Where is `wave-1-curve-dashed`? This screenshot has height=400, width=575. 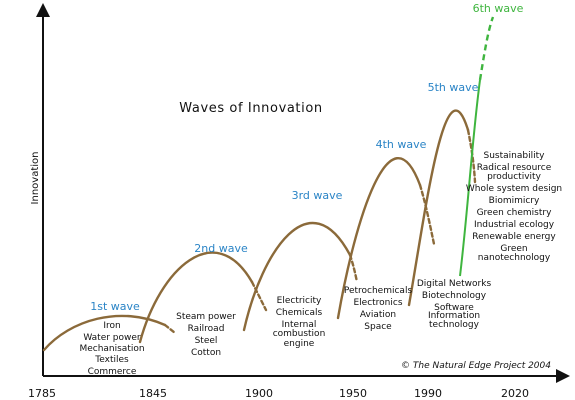 wave-1-curve-dashed is located at coordinates (170, 329).